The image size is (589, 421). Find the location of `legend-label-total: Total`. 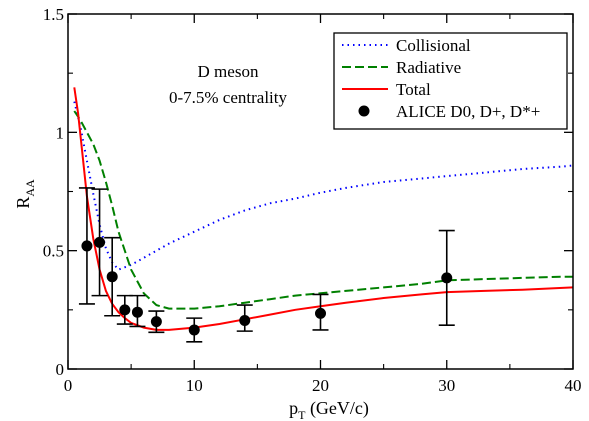

legend-label-total: Total is located at coordinates (413, 89).